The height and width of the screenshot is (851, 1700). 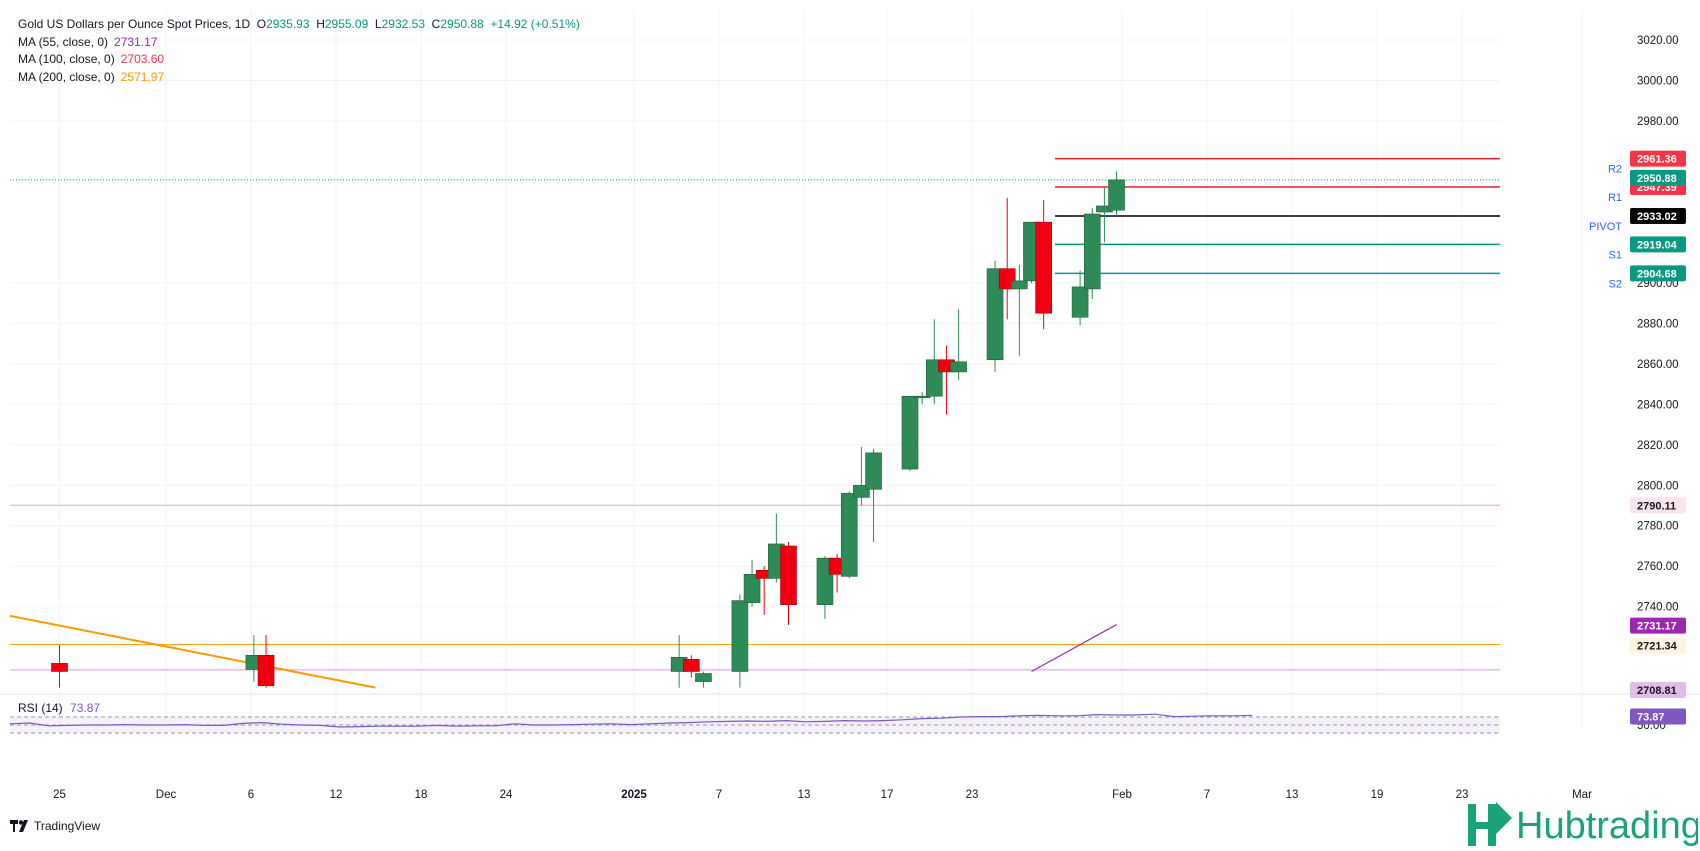 I want to click on time-tick-label: 2025, so click(x=634, y=795).